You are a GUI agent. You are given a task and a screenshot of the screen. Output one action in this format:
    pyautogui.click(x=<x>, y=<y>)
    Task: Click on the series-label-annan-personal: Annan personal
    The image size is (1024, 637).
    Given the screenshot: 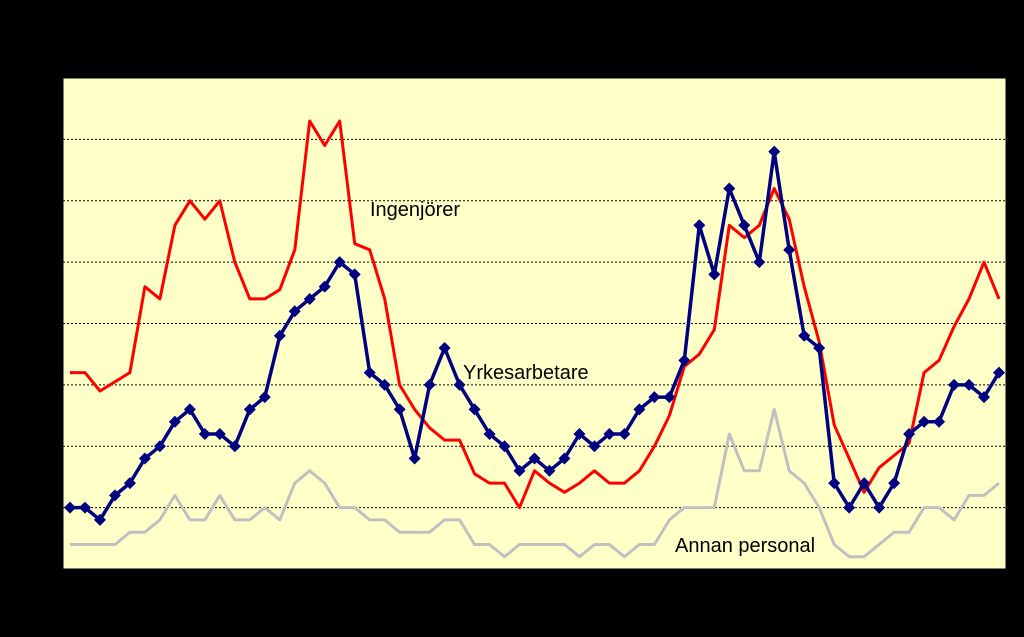 What is the action you would take?
    pyautogui.click(x=745, y=546)
    